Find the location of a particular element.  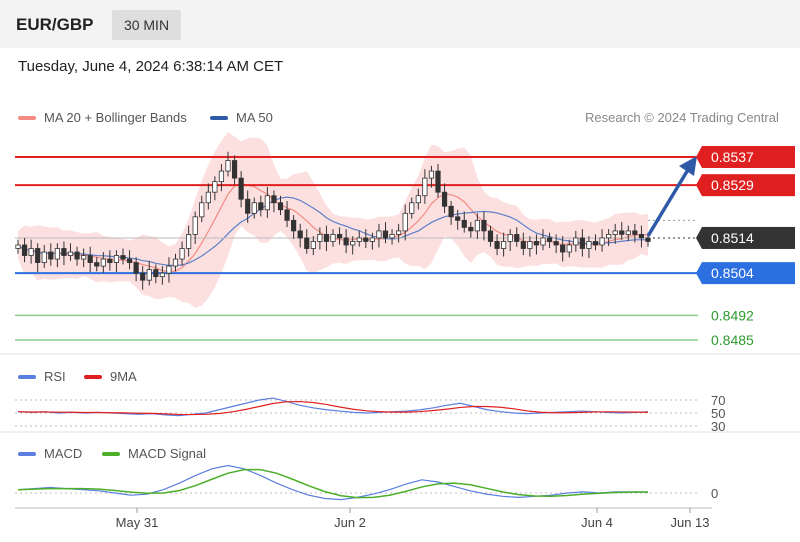

level-label-0: 0.8537 is located at coordinates (732, 157).